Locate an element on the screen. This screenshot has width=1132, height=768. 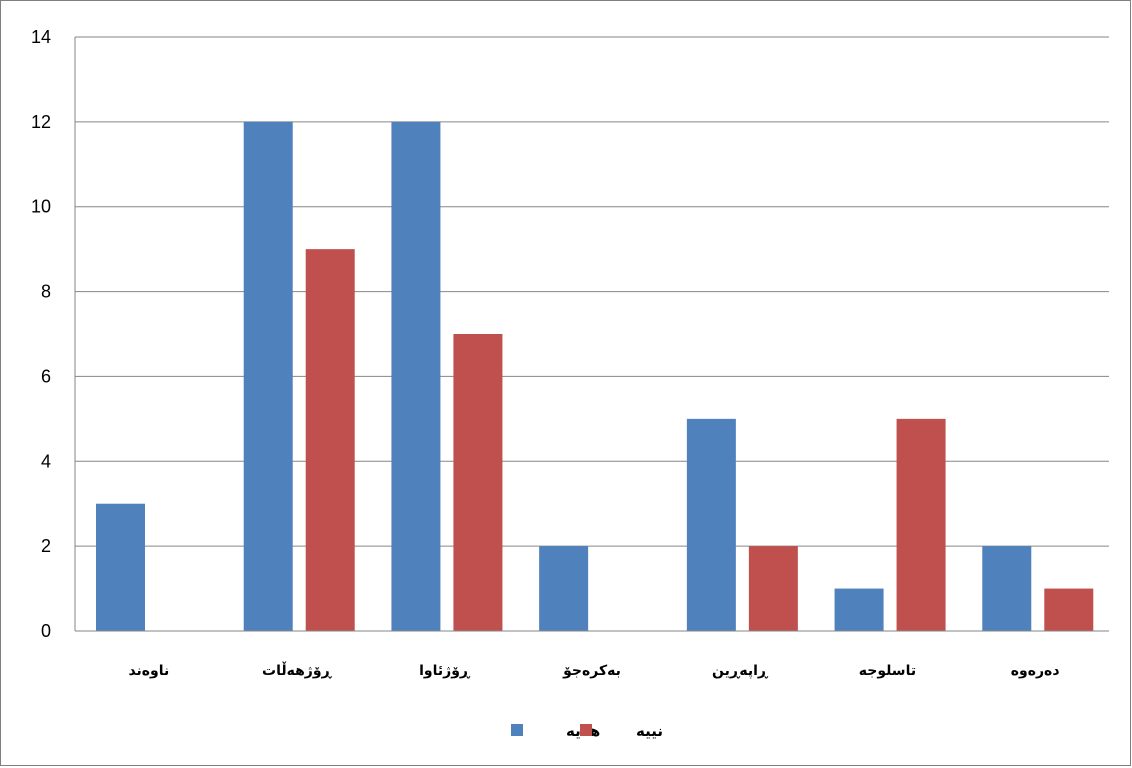
y-tick-label: 0 is located at coordinates (46, 631).